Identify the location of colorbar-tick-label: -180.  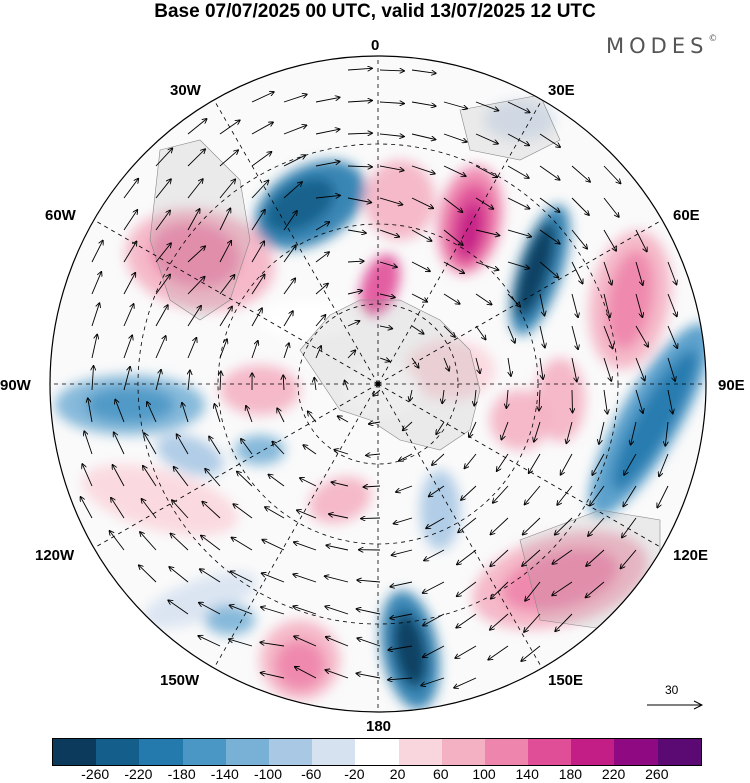
(181, 774).